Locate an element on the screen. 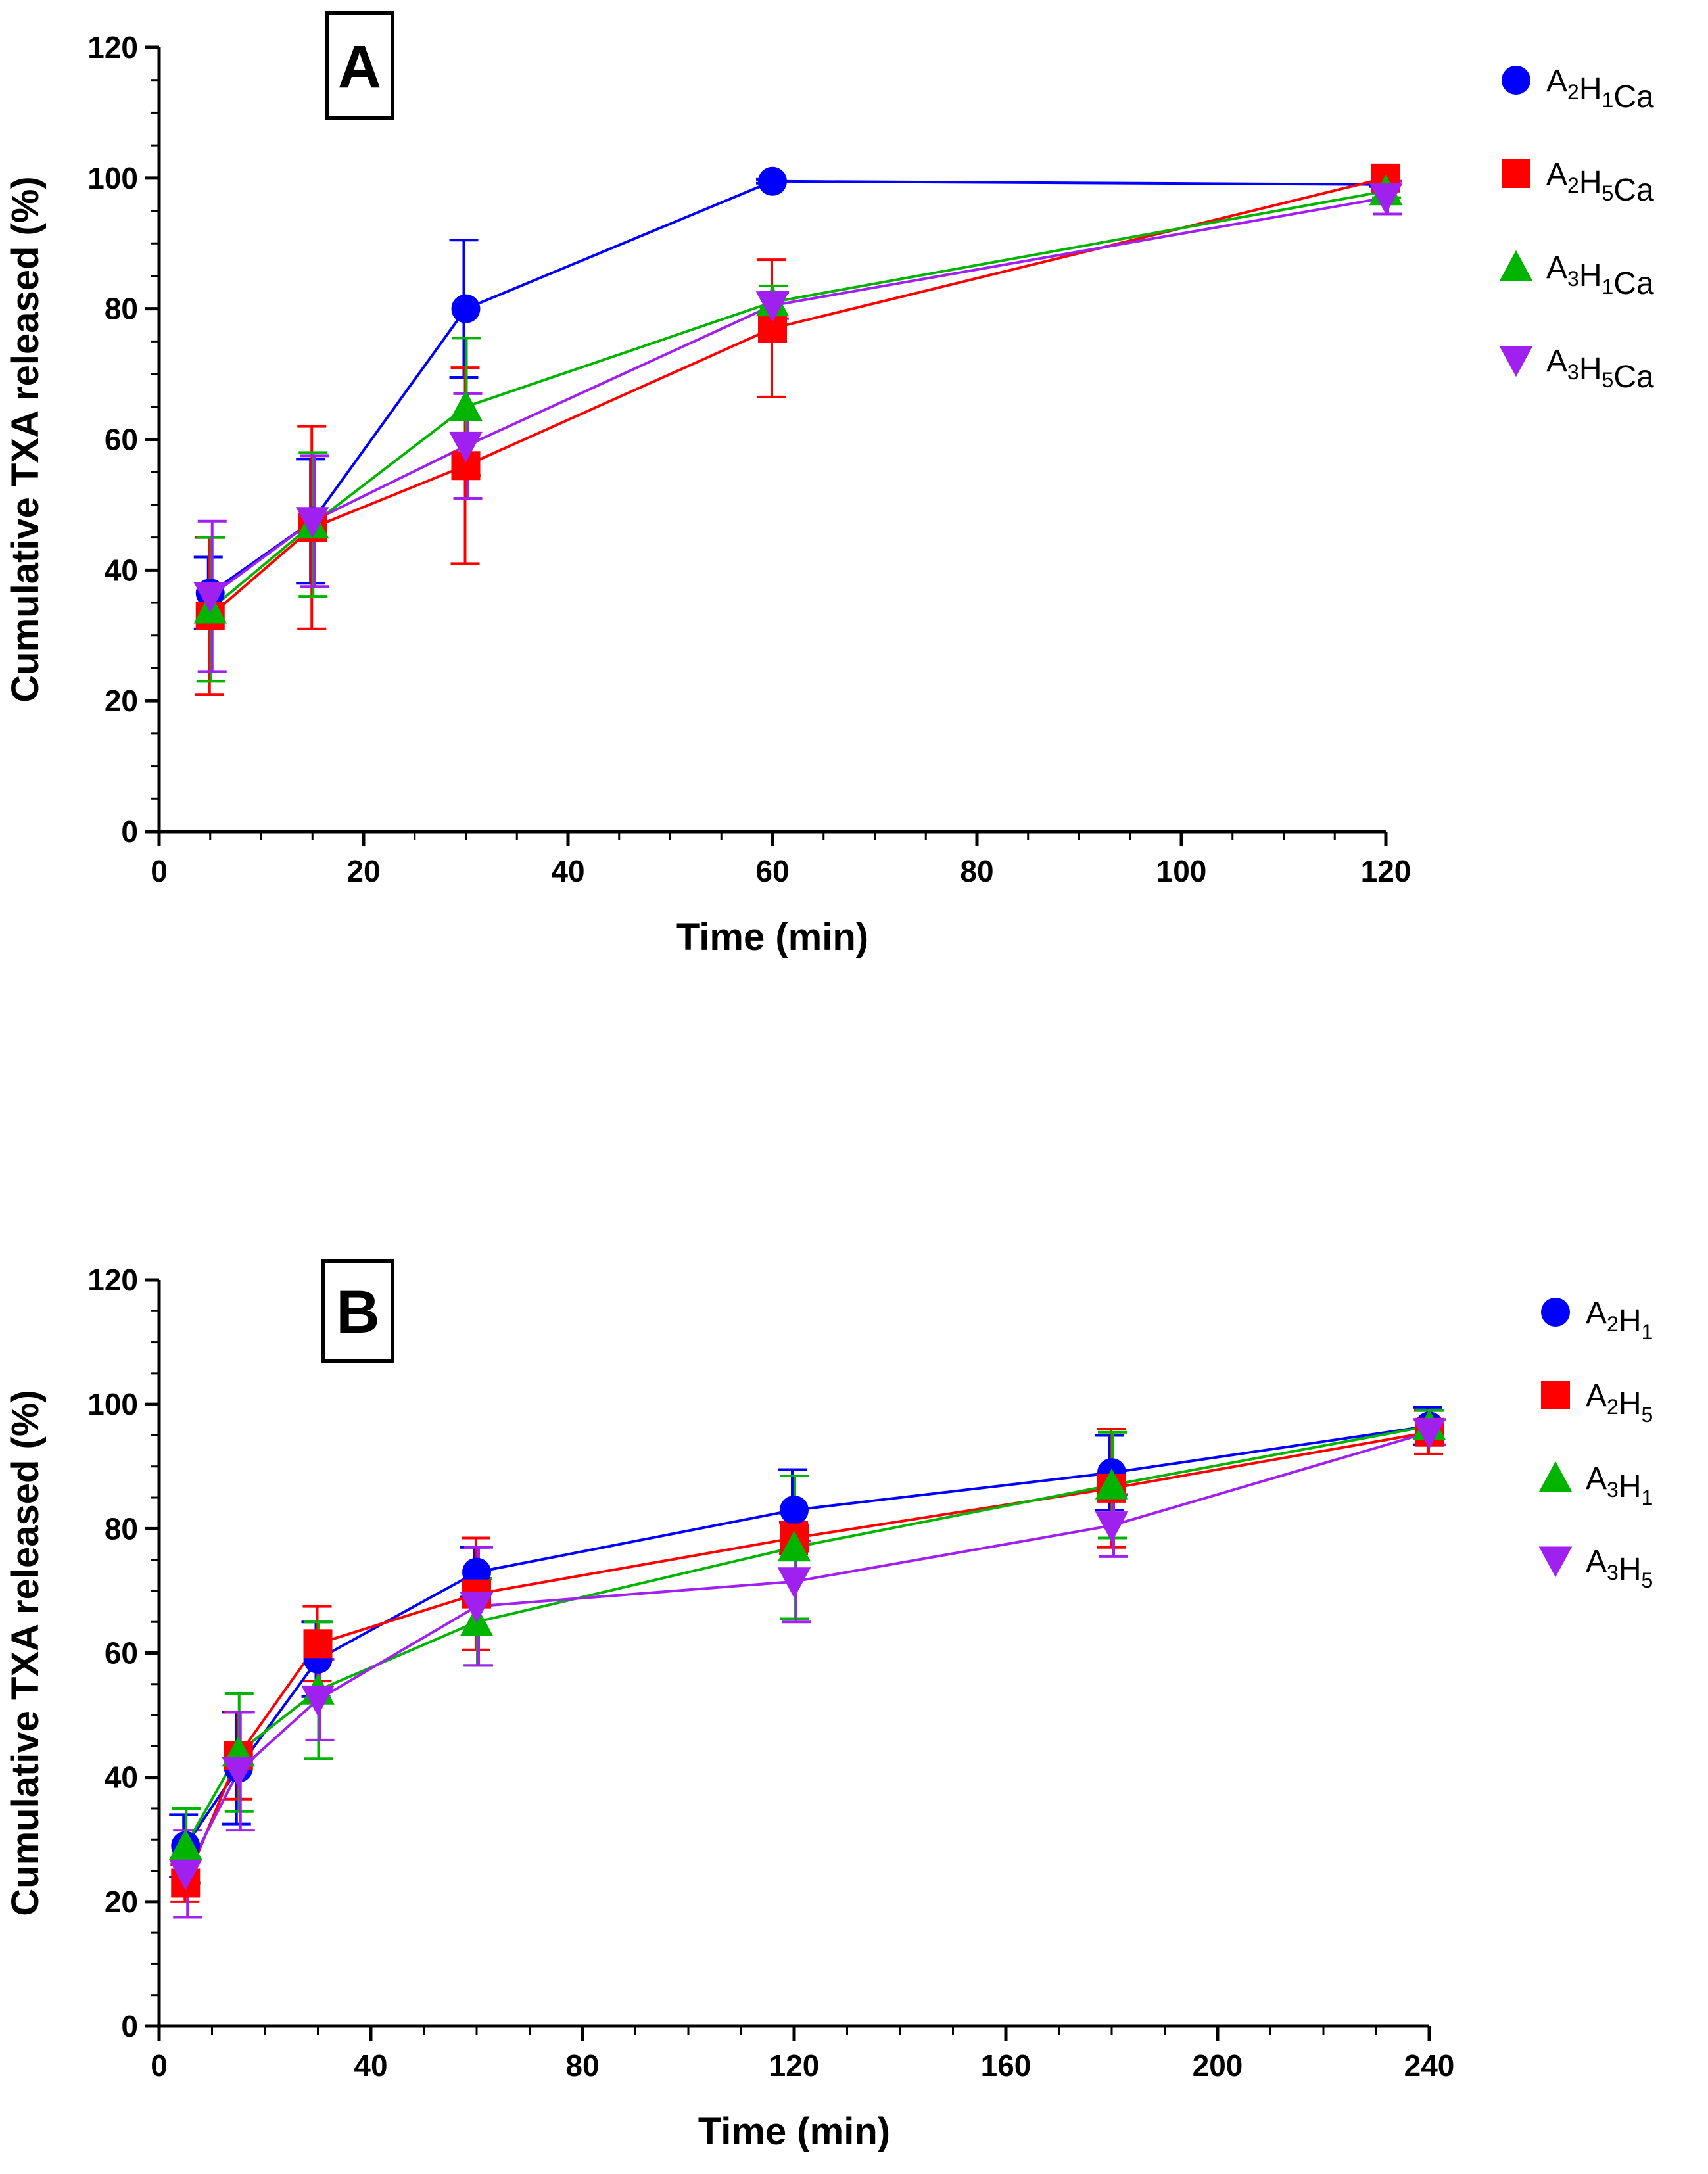 Image resolution: width=1708 pixels, height=2174 pixels. series-line-A2H1Ca is located at coordinates (798, 387).